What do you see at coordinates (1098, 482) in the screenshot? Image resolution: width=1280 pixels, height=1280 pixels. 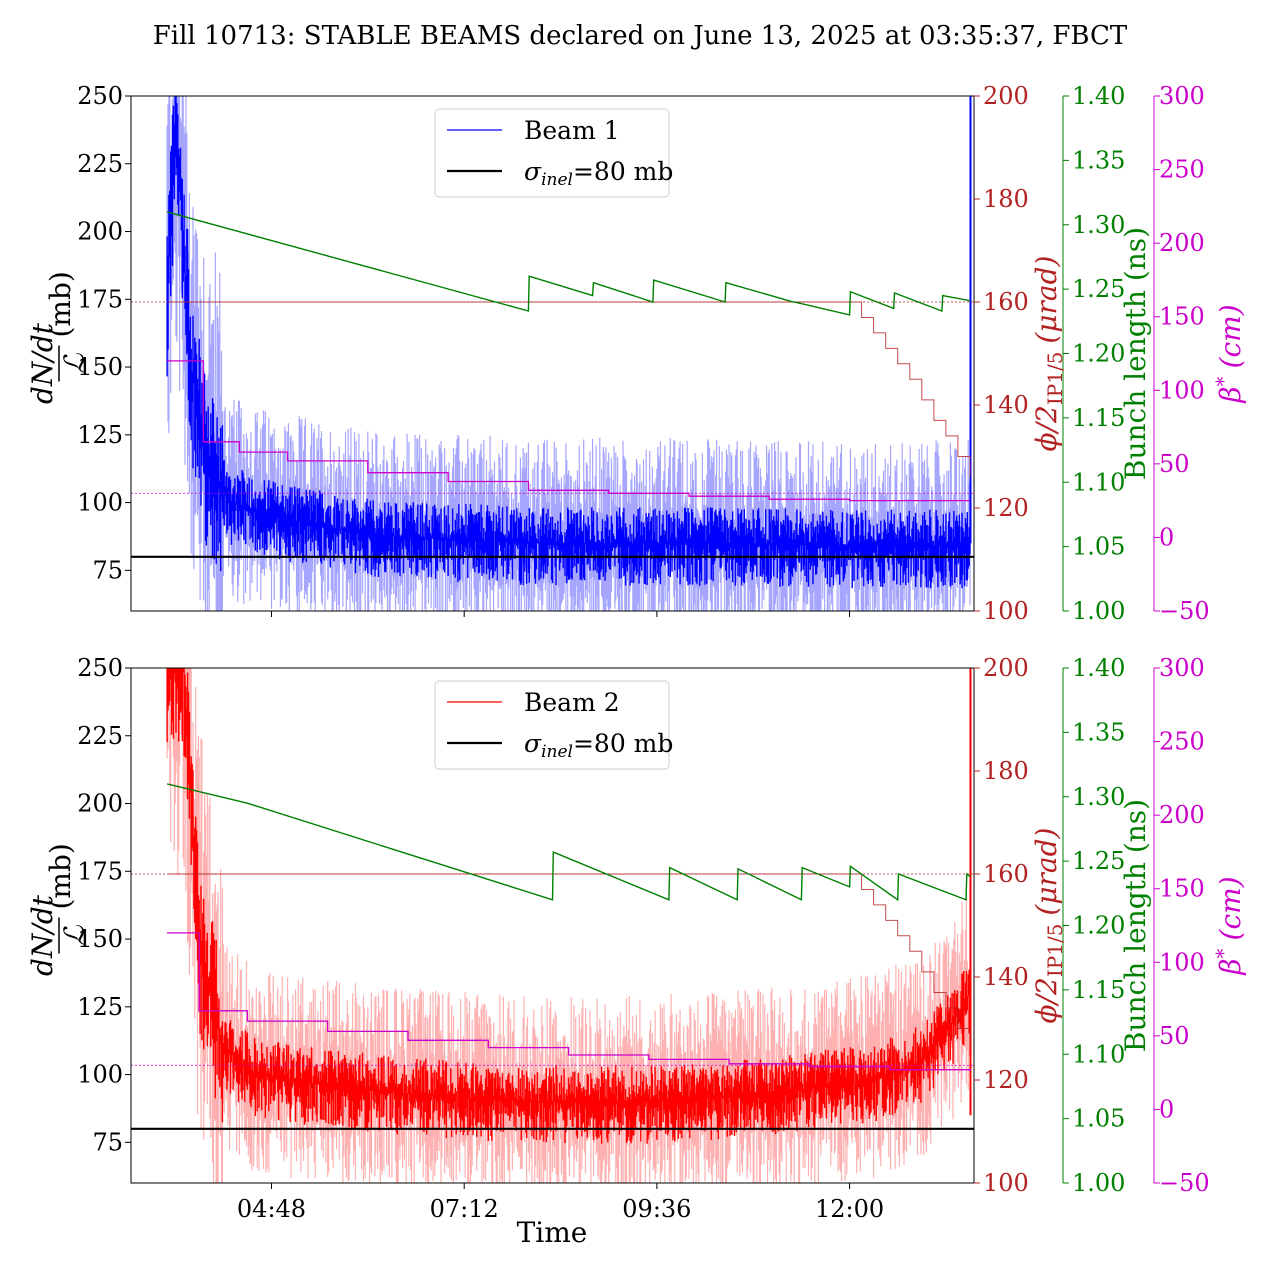 I see `bunch-tick-label: 1.10` at bounding box center [1098, 482].